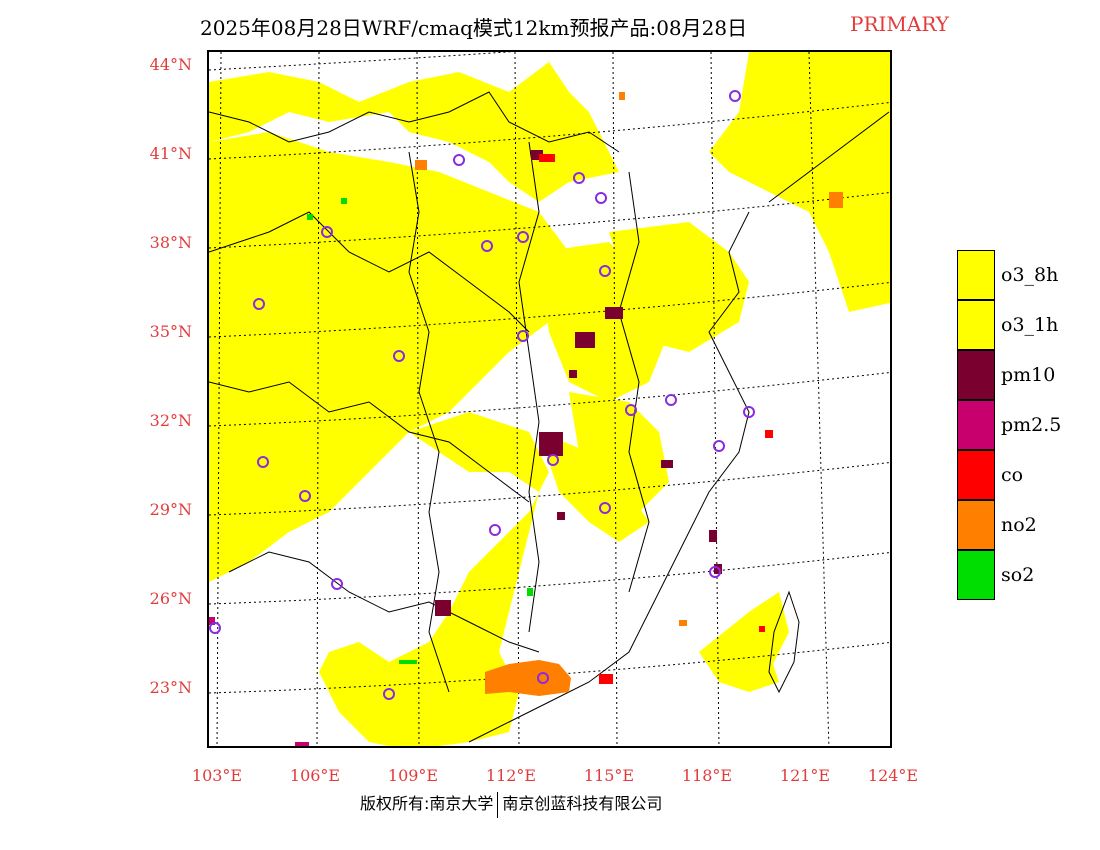  I want to click on lon-label: 121°E, so click(805, 775).